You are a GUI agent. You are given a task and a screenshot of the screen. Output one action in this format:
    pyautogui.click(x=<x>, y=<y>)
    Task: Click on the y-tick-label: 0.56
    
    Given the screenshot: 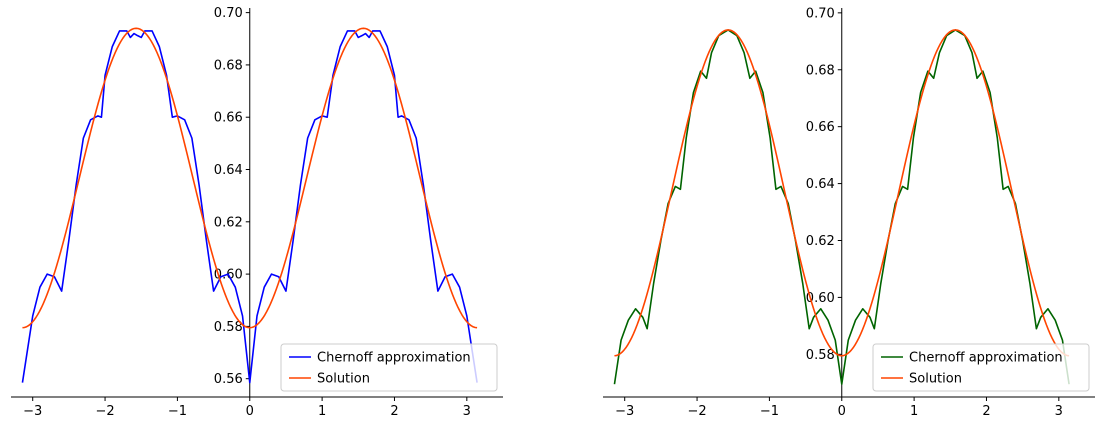 What is the action you would take?
    pyautogui.click(x=228, y=379)
    